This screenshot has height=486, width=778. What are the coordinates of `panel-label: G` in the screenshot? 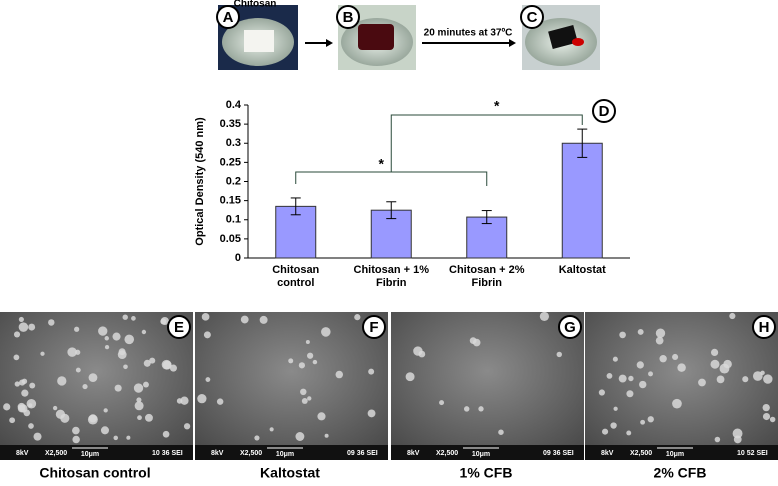 It's located at (570, 327).